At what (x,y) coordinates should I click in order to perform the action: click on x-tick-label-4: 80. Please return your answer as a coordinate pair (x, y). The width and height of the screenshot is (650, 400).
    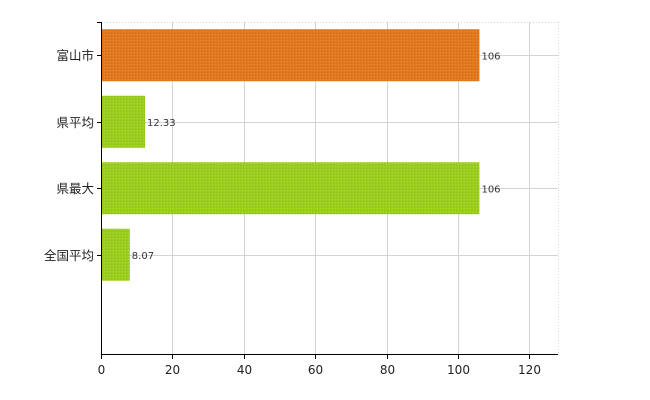
    Looking at the image, I should click on (387, 370).